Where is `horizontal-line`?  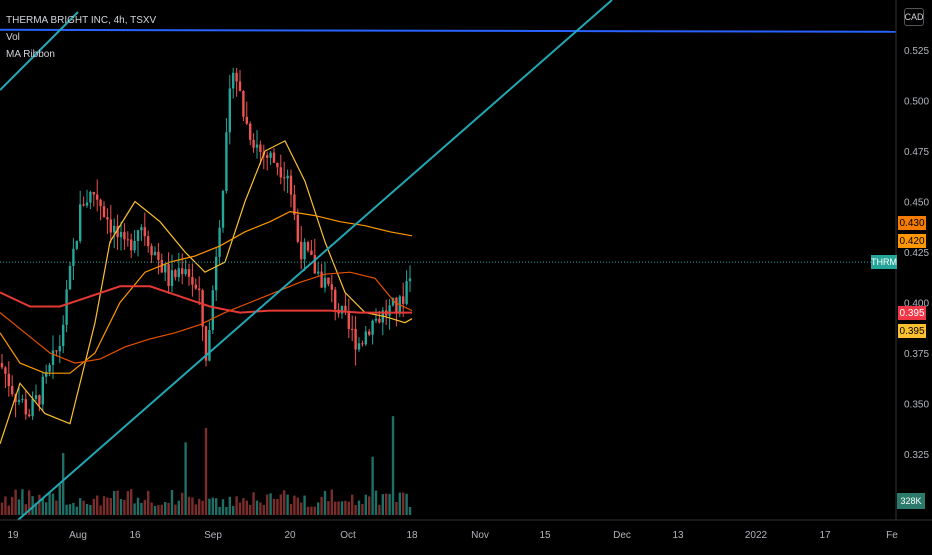
horizontal-line is located at coordinates (448, 30).